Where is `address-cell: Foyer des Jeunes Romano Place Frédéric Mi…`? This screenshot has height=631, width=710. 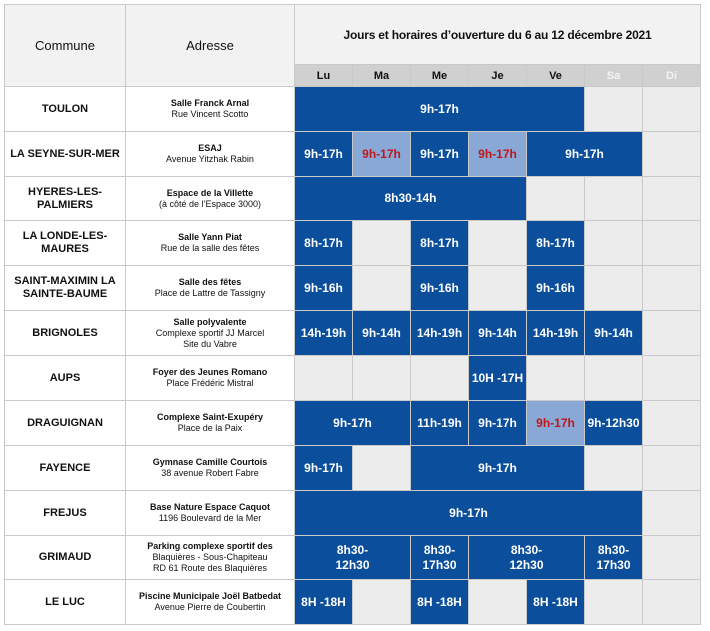
address-cell: Foyer des Jeunes Romano Place Frédéric Mi… is located at coordinates (210, 378).